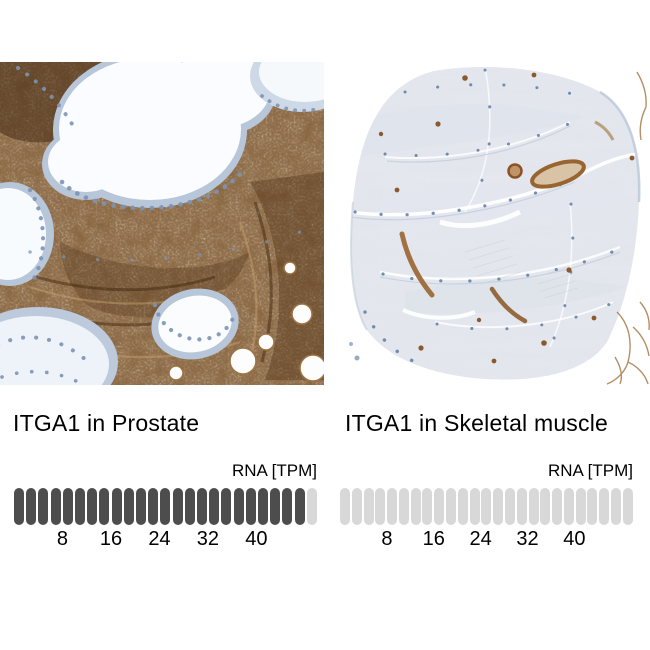 Image resolution: width=650 pixels, height=650 pixels. What do you see at coordinates (106, 423) in the screenshot?
I see `panel-title-prostate: ITGA1 in Prostate` at bounding box center [106, 423].